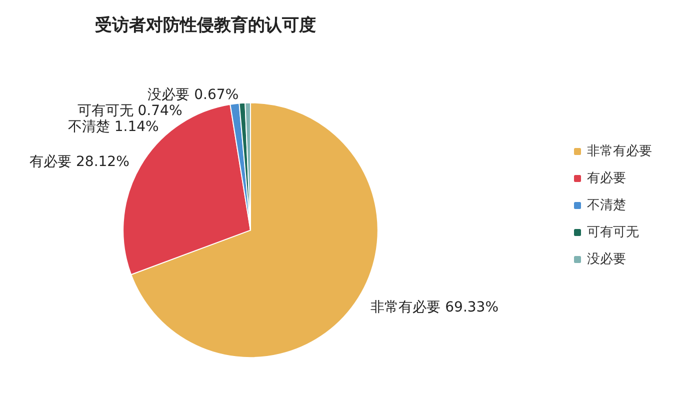 The image size is (677, 411). I want to click on legend-label: 可有可无, so click(613, 232).